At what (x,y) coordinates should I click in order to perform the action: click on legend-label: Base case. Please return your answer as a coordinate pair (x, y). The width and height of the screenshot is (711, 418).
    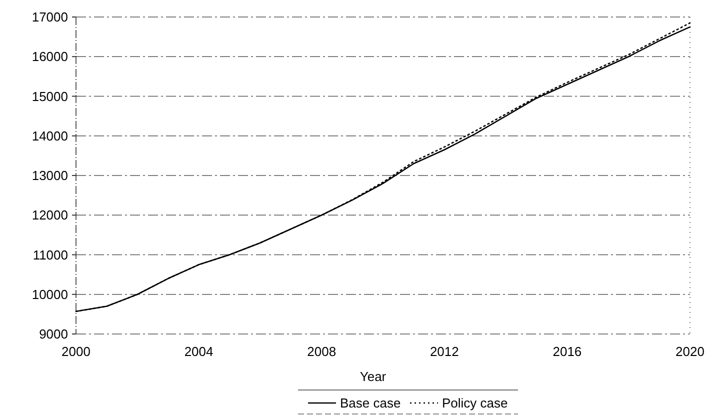
    Looking at the image, I should click on (370, 403).